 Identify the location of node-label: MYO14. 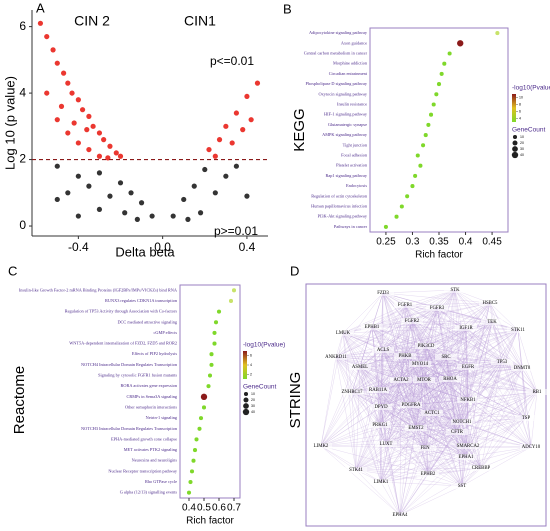
(420, 364).